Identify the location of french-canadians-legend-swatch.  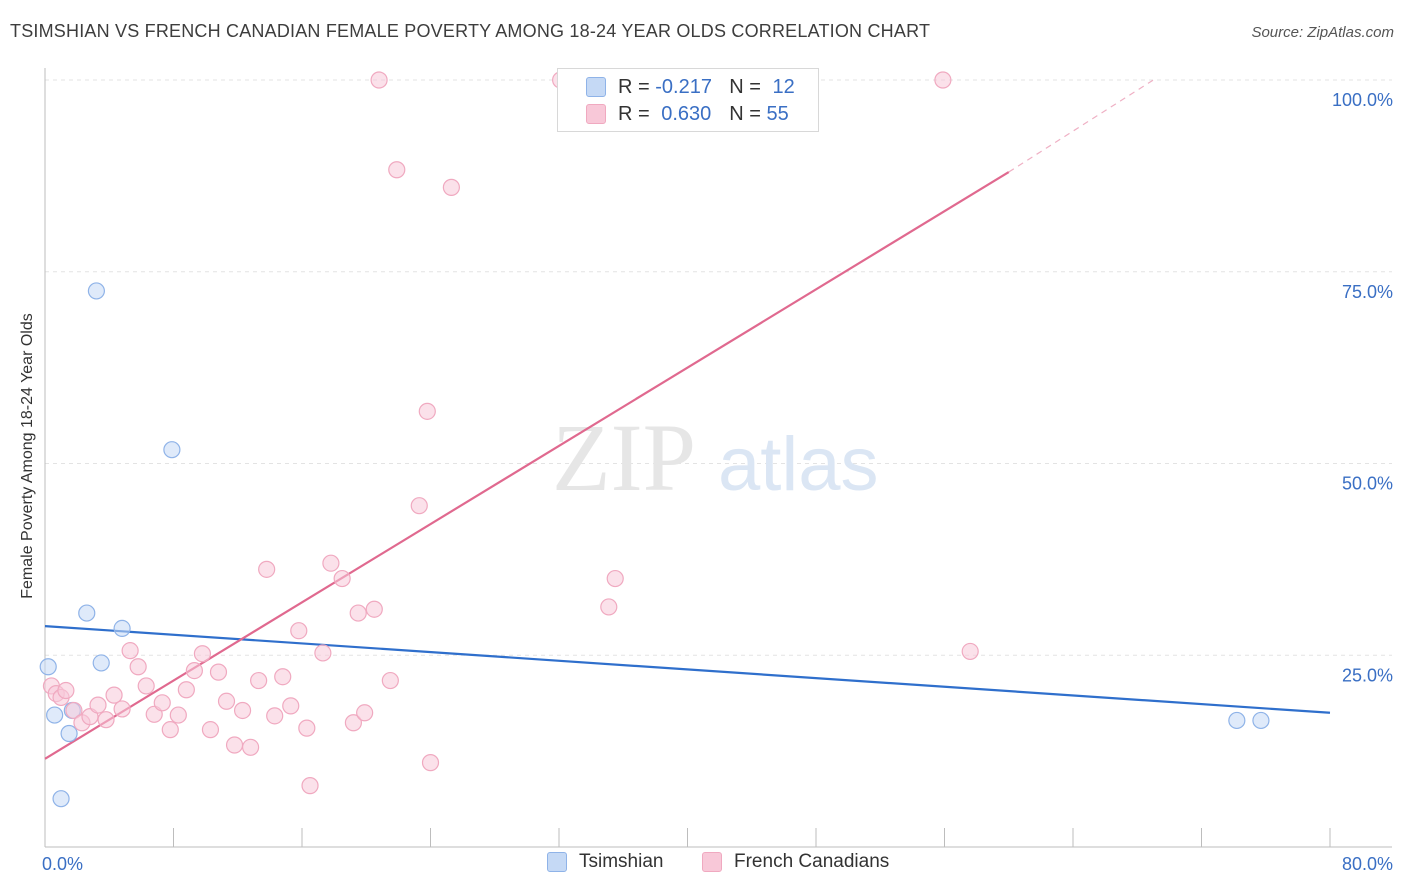
(712, 862).